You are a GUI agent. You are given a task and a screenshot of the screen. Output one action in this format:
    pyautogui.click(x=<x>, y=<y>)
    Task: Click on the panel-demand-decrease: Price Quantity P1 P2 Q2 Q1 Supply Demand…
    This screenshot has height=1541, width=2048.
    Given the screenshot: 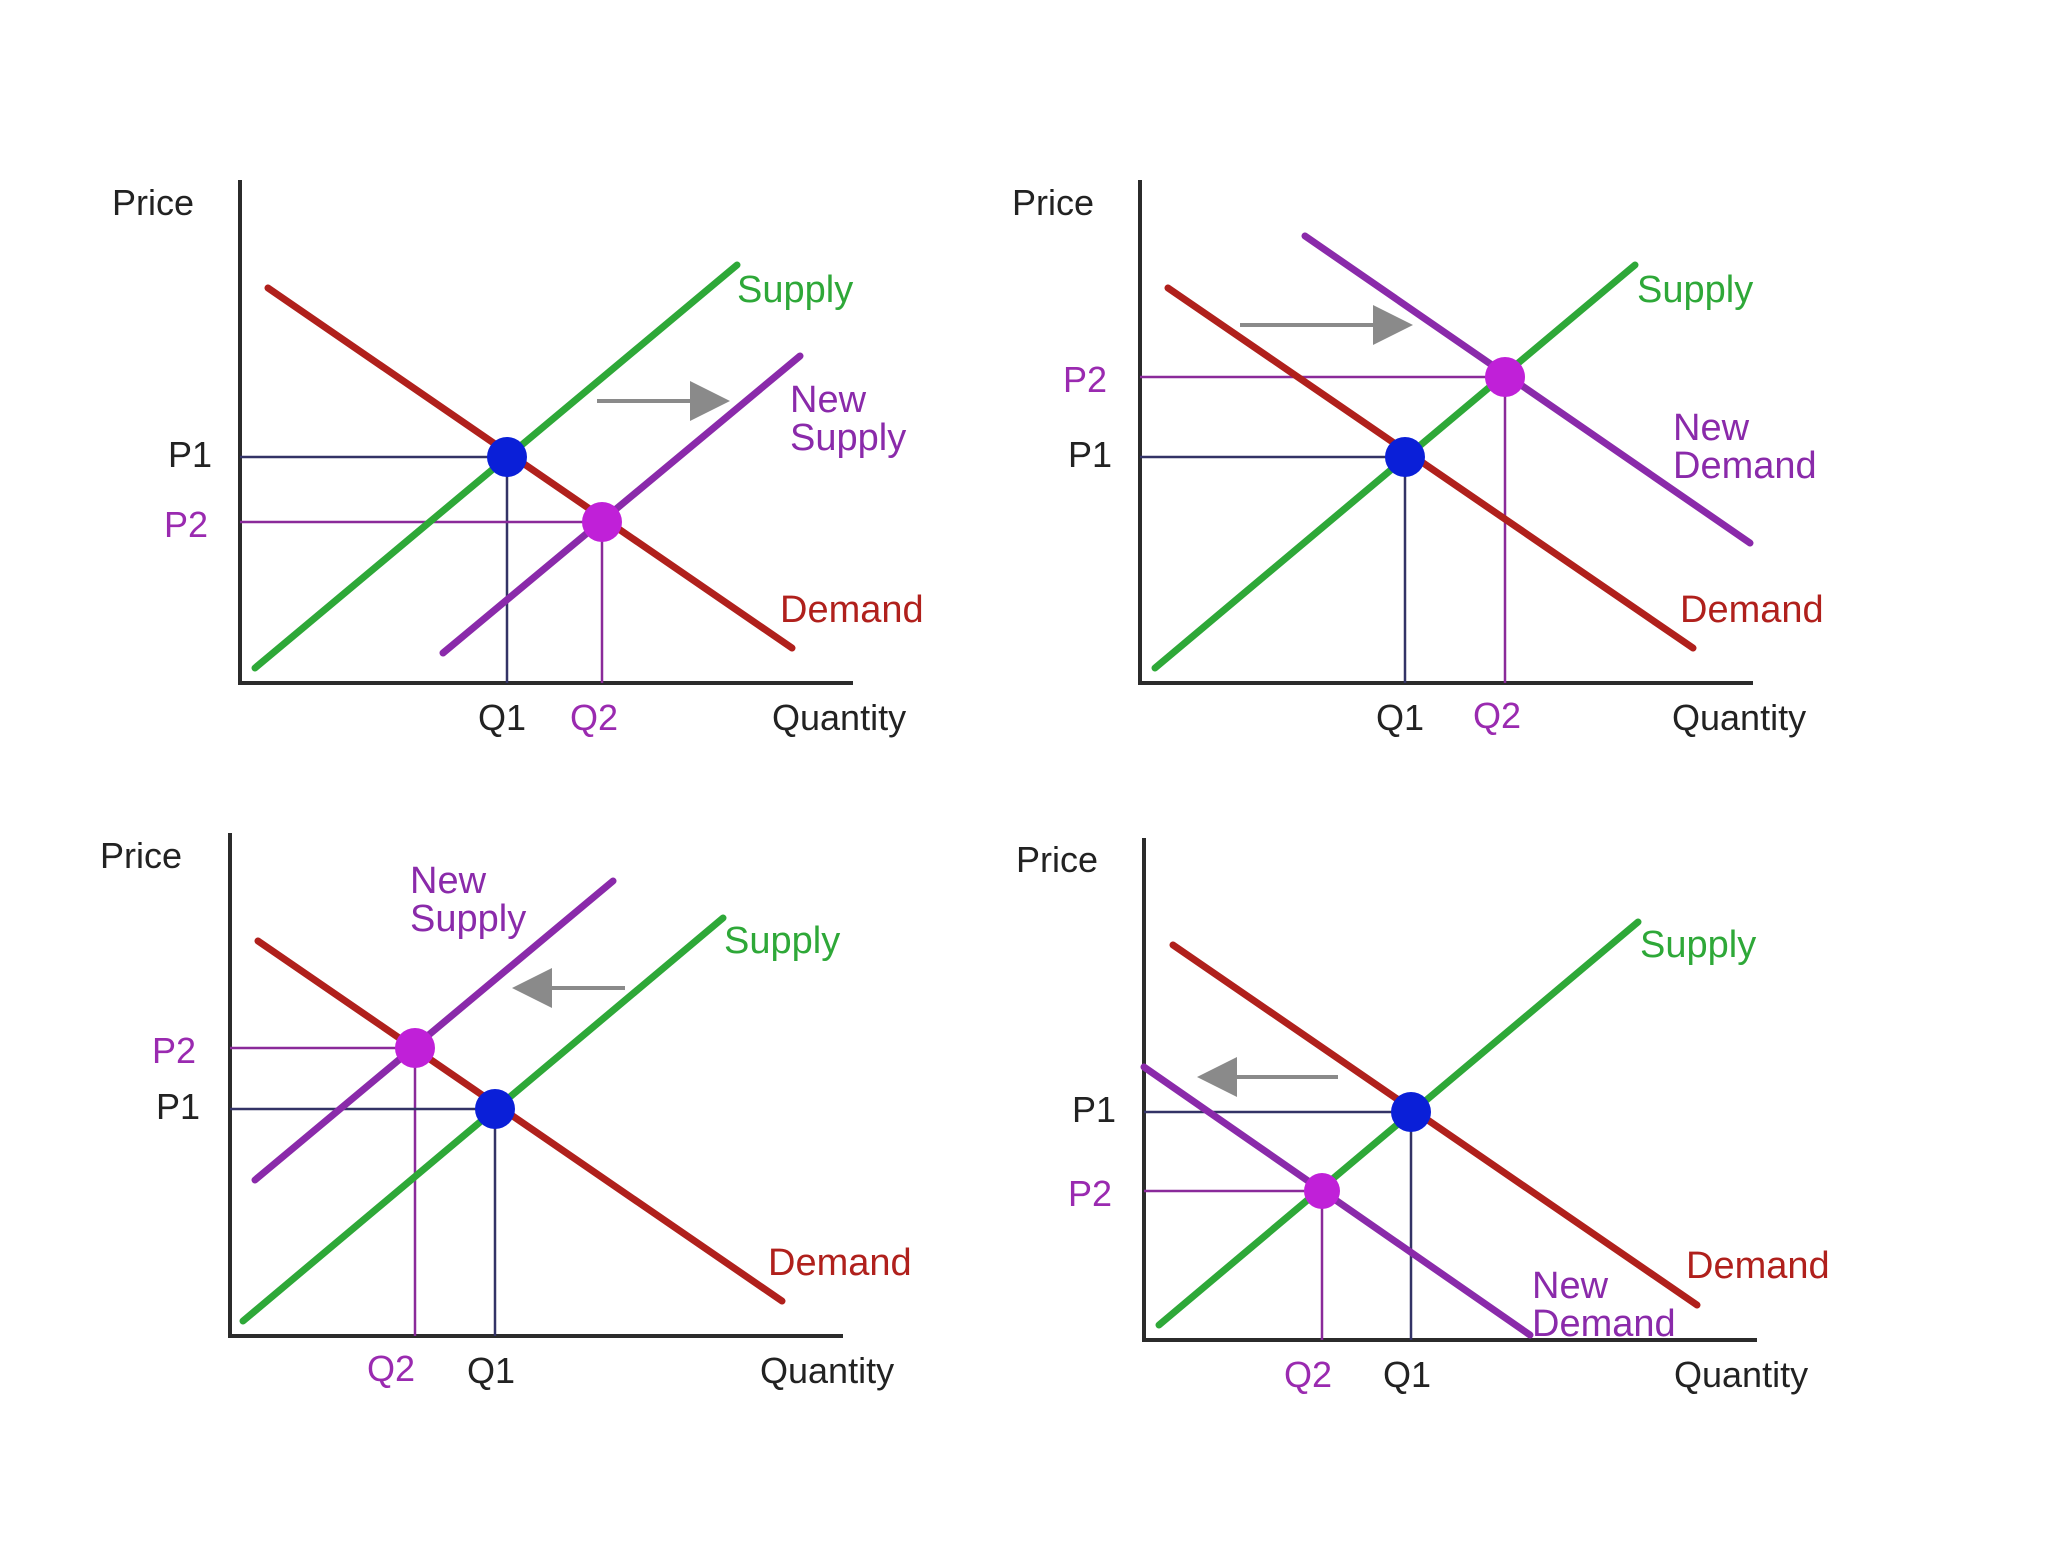 What is the action you would take?
    pyautogui.click(x=1423, y=1116)
    